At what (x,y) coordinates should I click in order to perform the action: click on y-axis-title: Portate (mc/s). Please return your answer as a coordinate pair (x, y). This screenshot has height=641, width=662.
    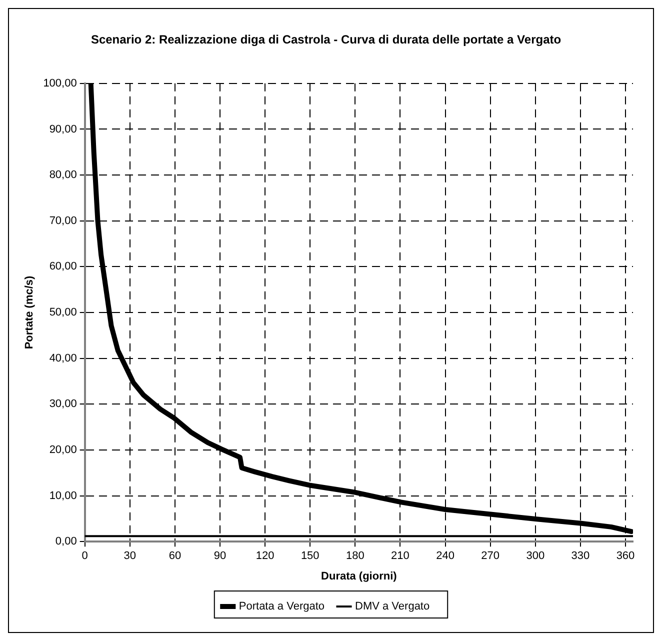
    Looking at the image, I should click on (30, 312).